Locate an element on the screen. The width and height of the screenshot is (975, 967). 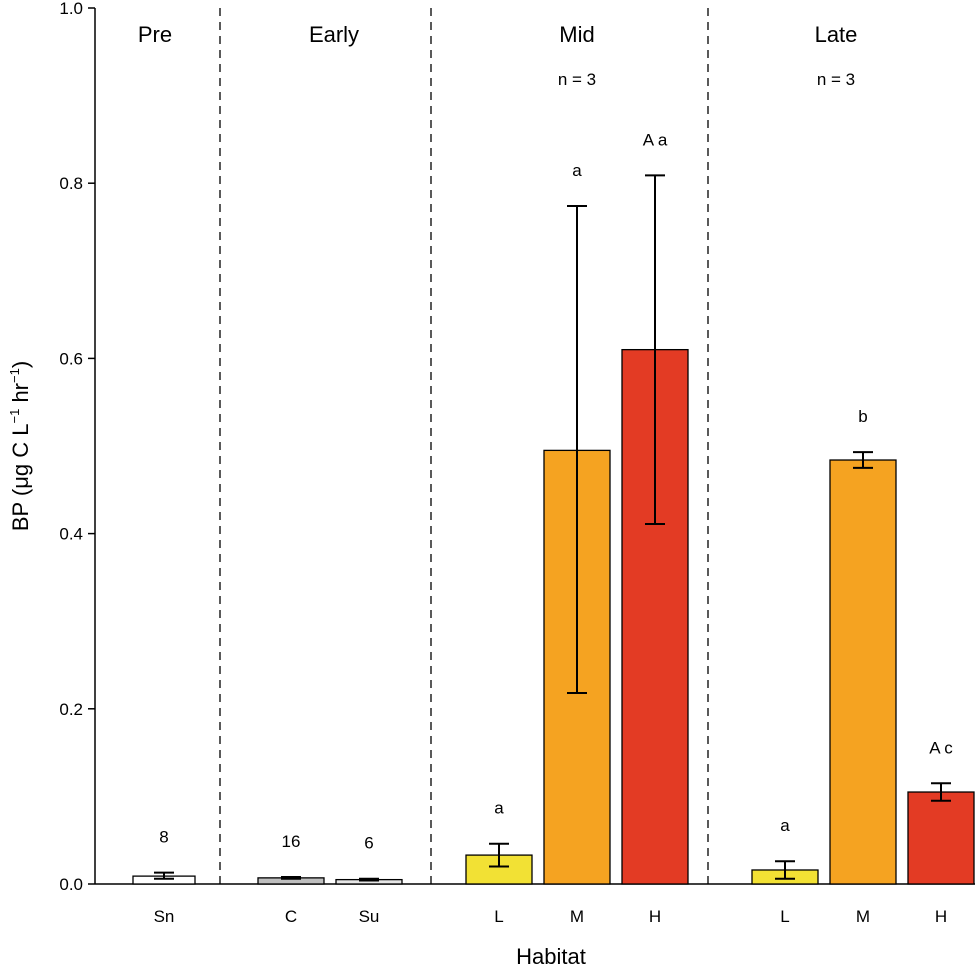
y-ticks: 0.0 0.2 0.4 0.6 0.8 1.0 is located at coordinates (77, 447).